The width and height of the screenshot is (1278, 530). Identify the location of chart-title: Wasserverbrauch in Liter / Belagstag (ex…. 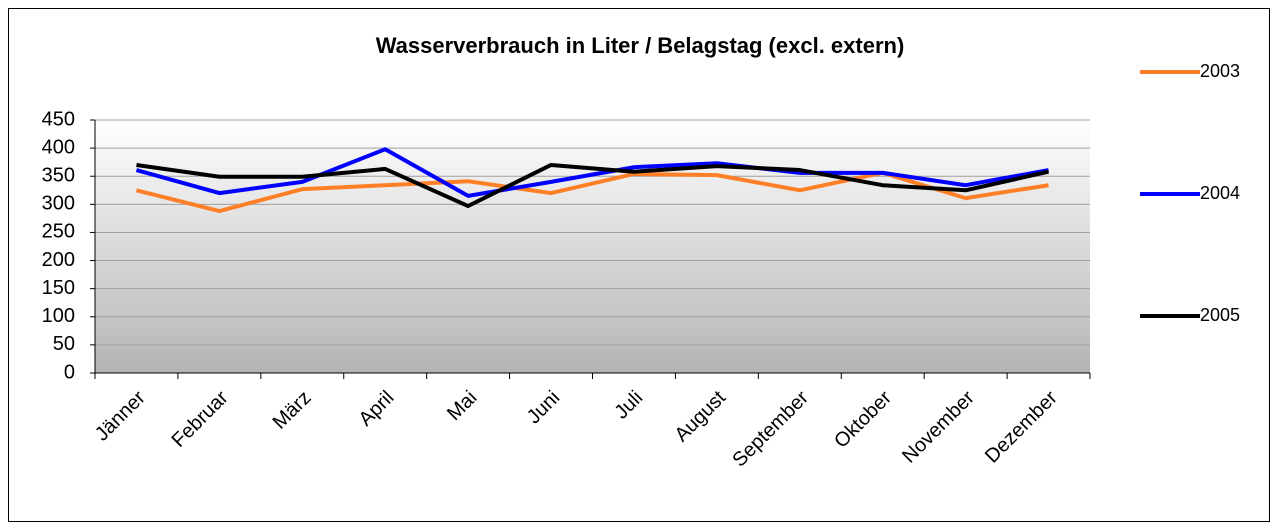
(640, 45).